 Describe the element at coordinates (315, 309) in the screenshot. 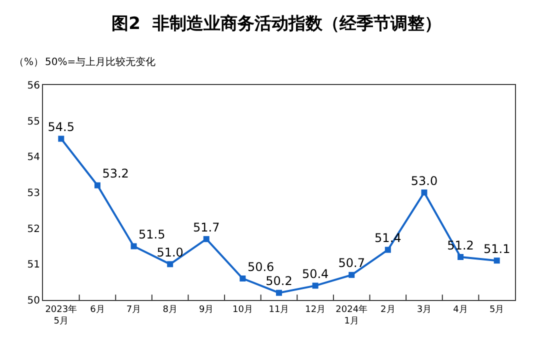

I see `x-tick-label: 12月` at that location.